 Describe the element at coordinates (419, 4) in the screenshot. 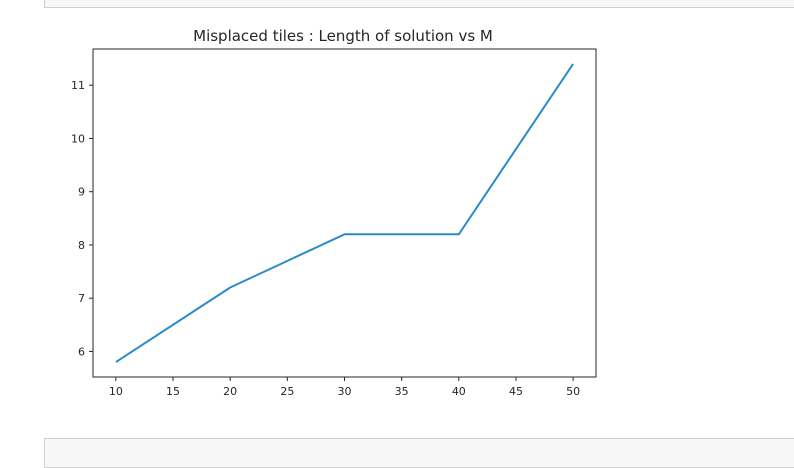

I see `output-cell-top` at that location.